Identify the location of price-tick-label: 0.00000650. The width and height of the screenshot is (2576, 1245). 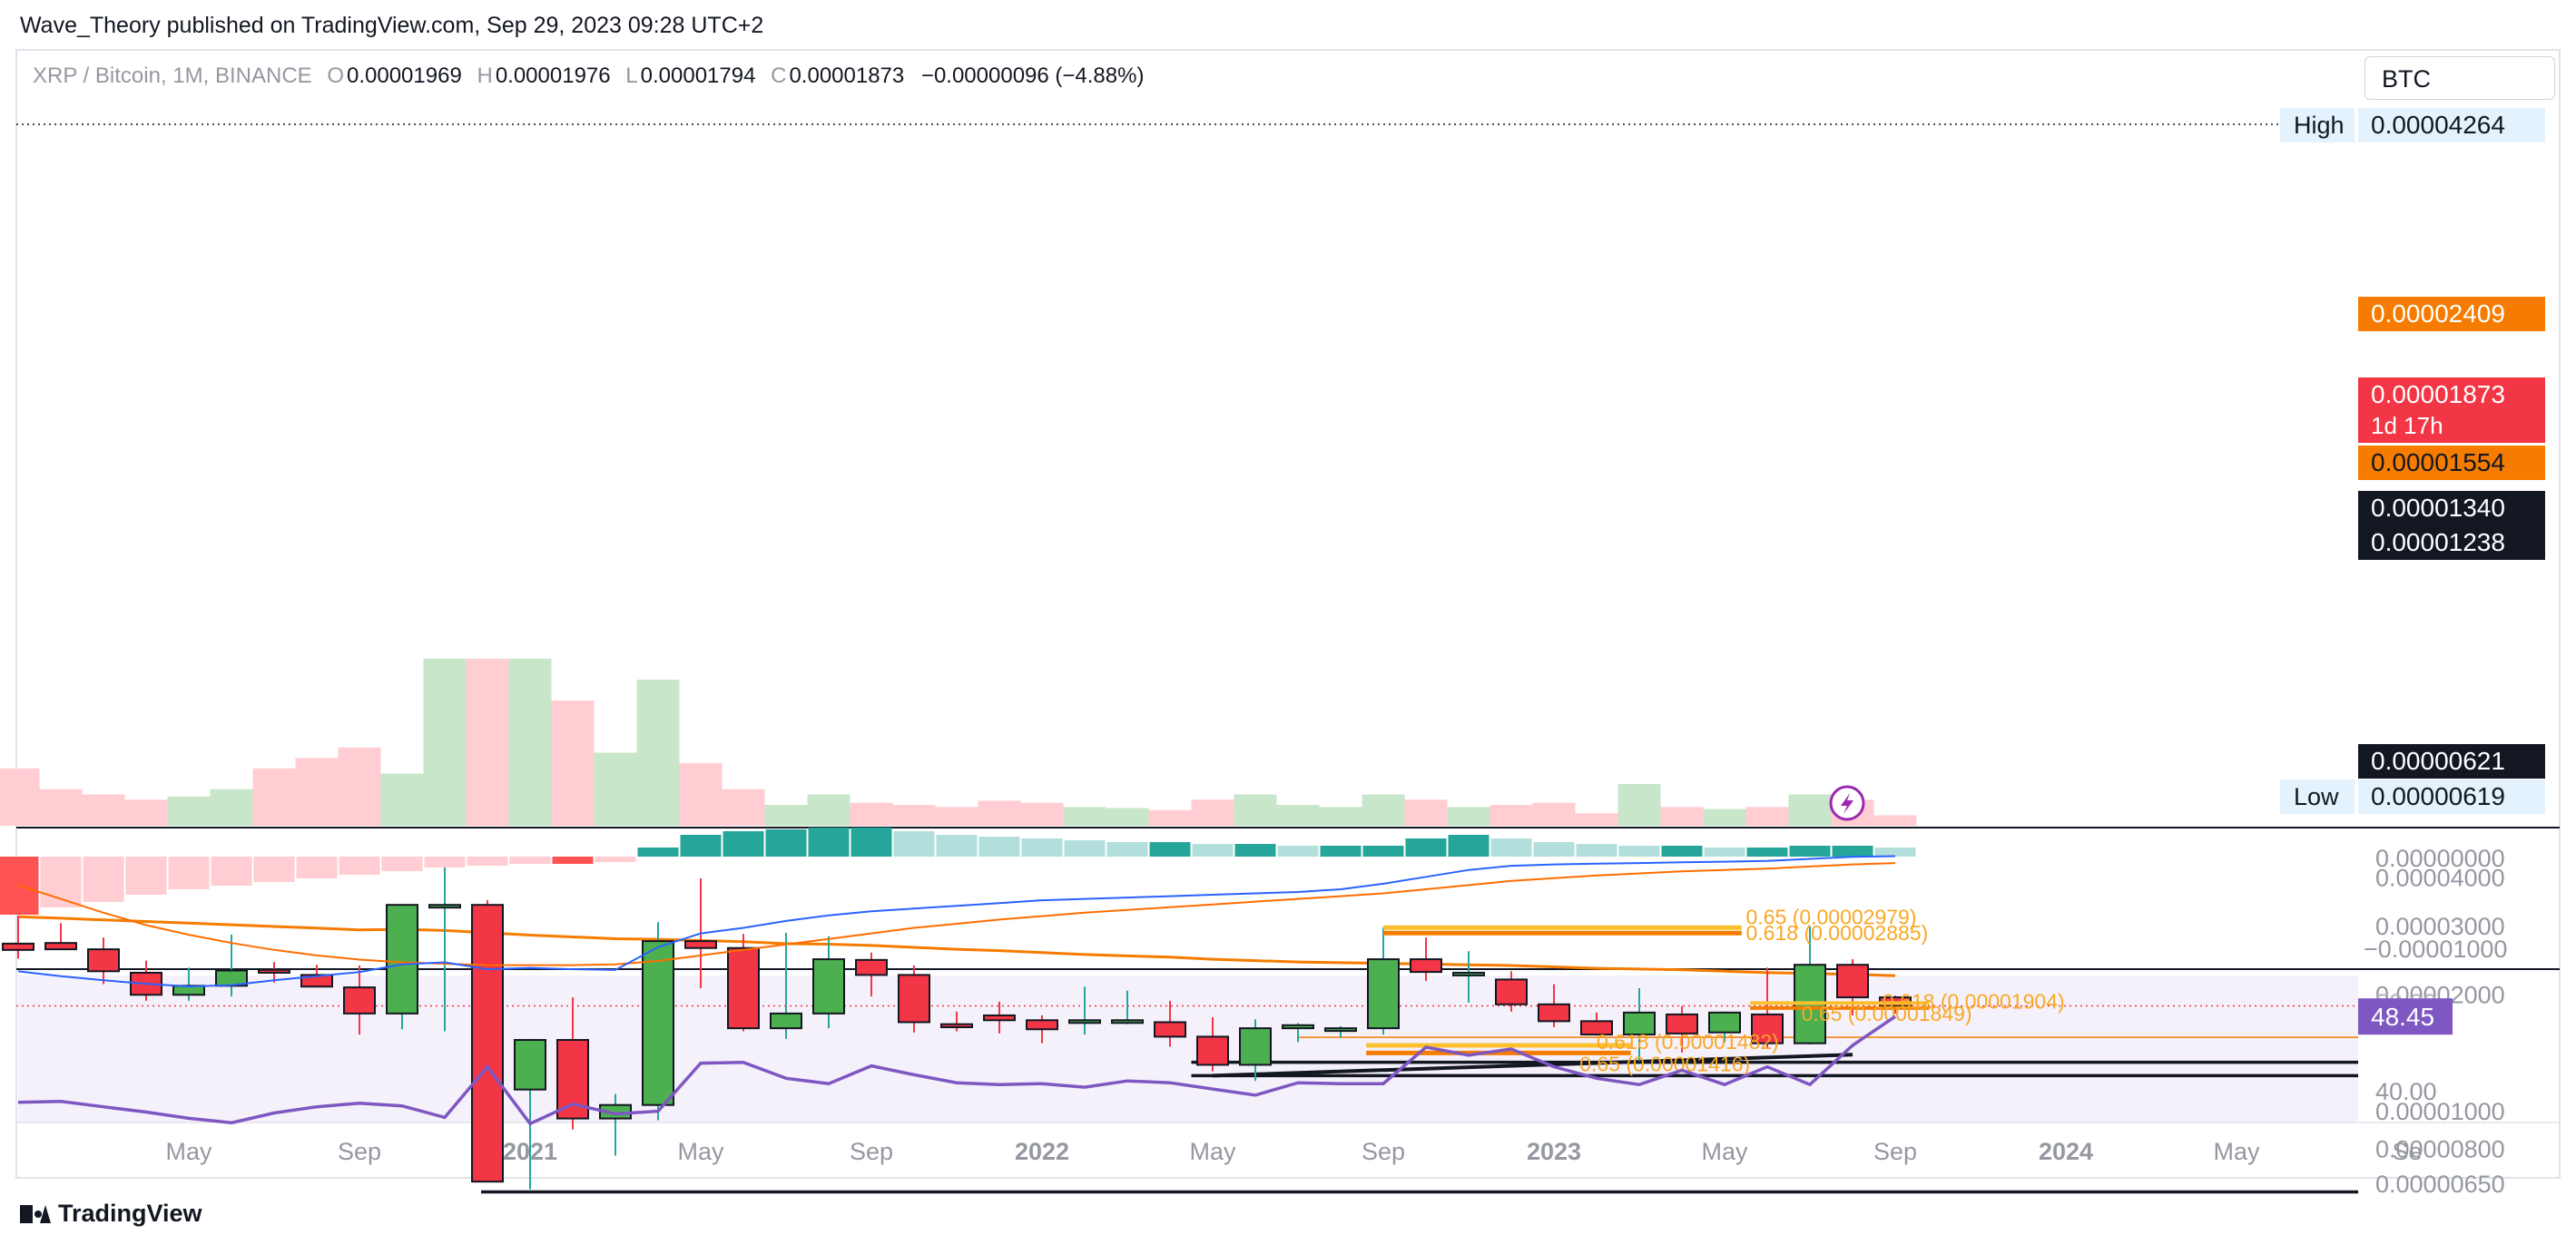
(2440, 1184).